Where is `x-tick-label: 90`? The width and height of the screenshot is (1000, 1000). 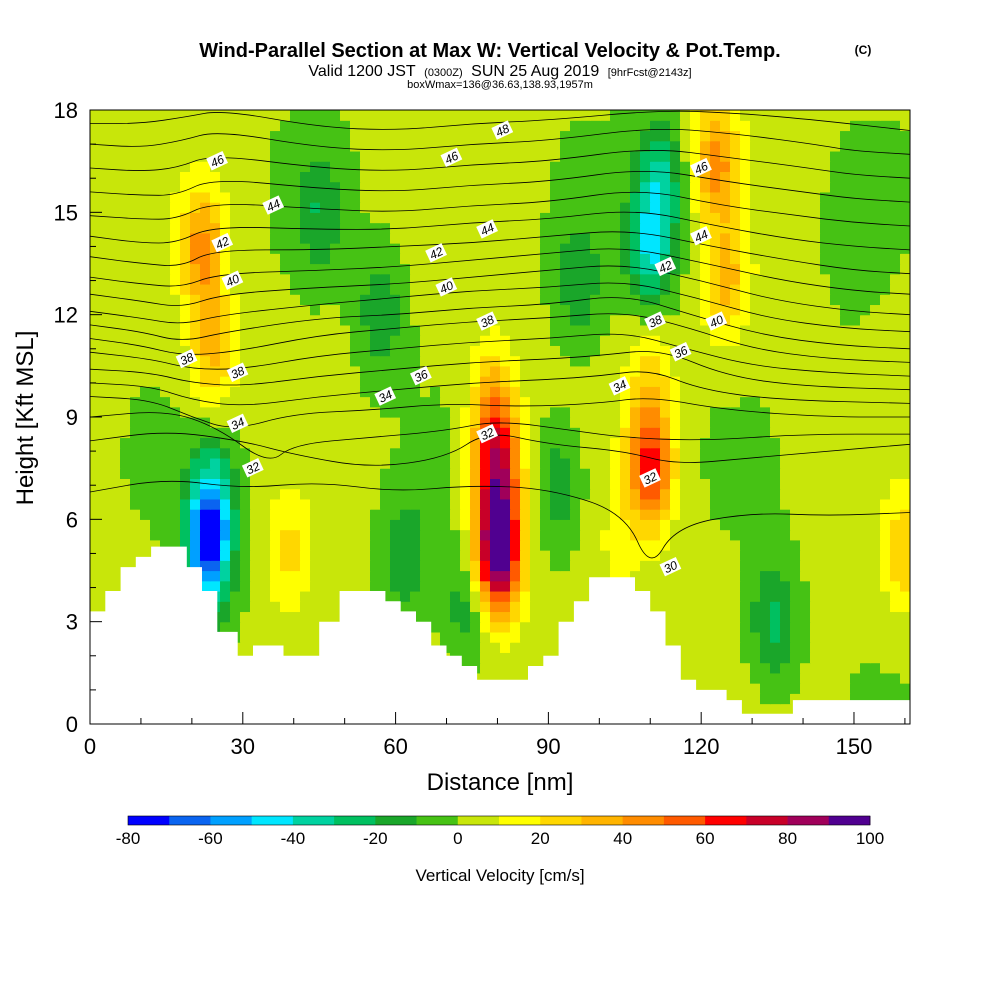
x-tick-label: 90 is located at coordinates (548, 746).